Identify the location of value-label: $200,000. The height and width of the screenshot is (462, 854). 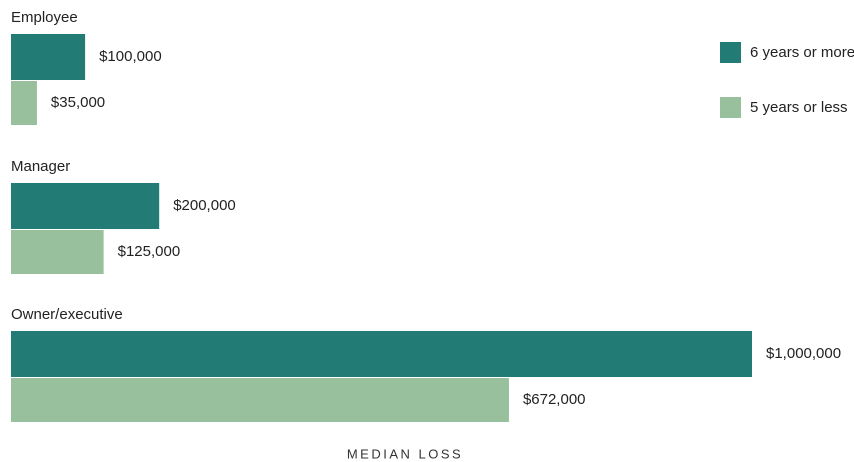
(204, 205).